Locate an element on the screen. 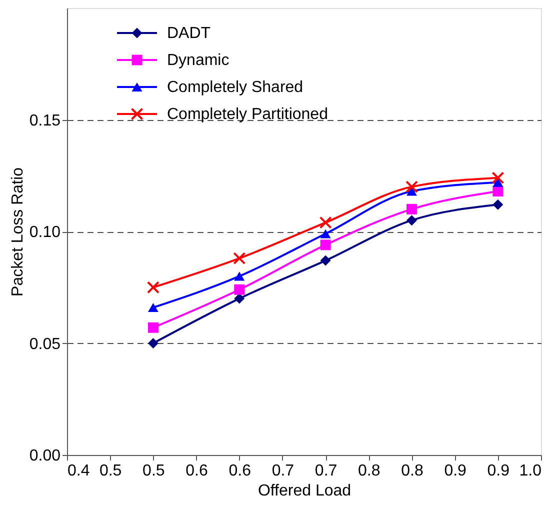 The image size is (556, 506). x-tick-label: 0.4 is located at coordinates (79, 471).